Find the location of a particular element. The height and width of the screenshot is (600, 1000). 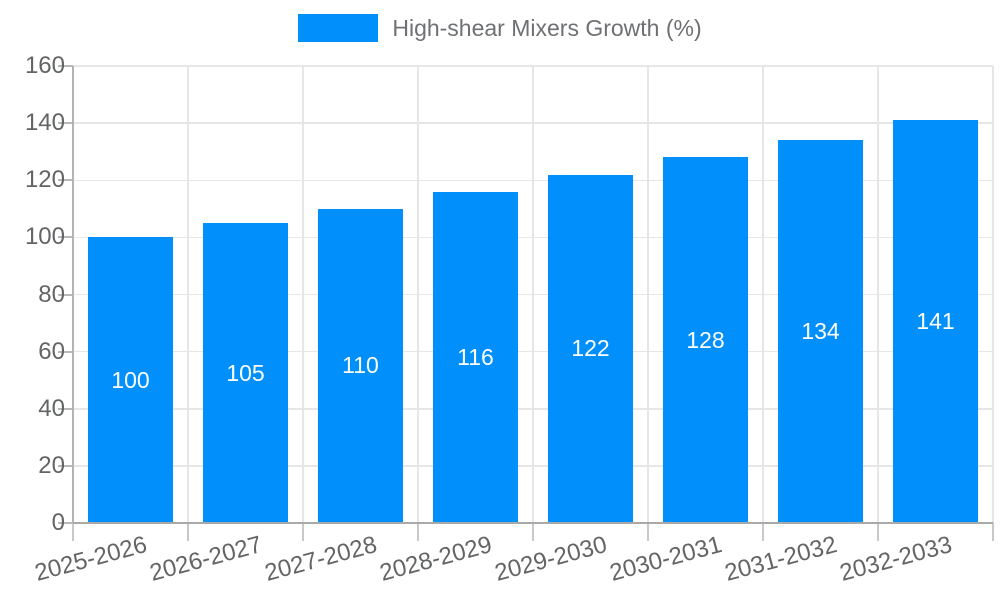

bar-value-label: 105 is located at coordinates (245, 372).